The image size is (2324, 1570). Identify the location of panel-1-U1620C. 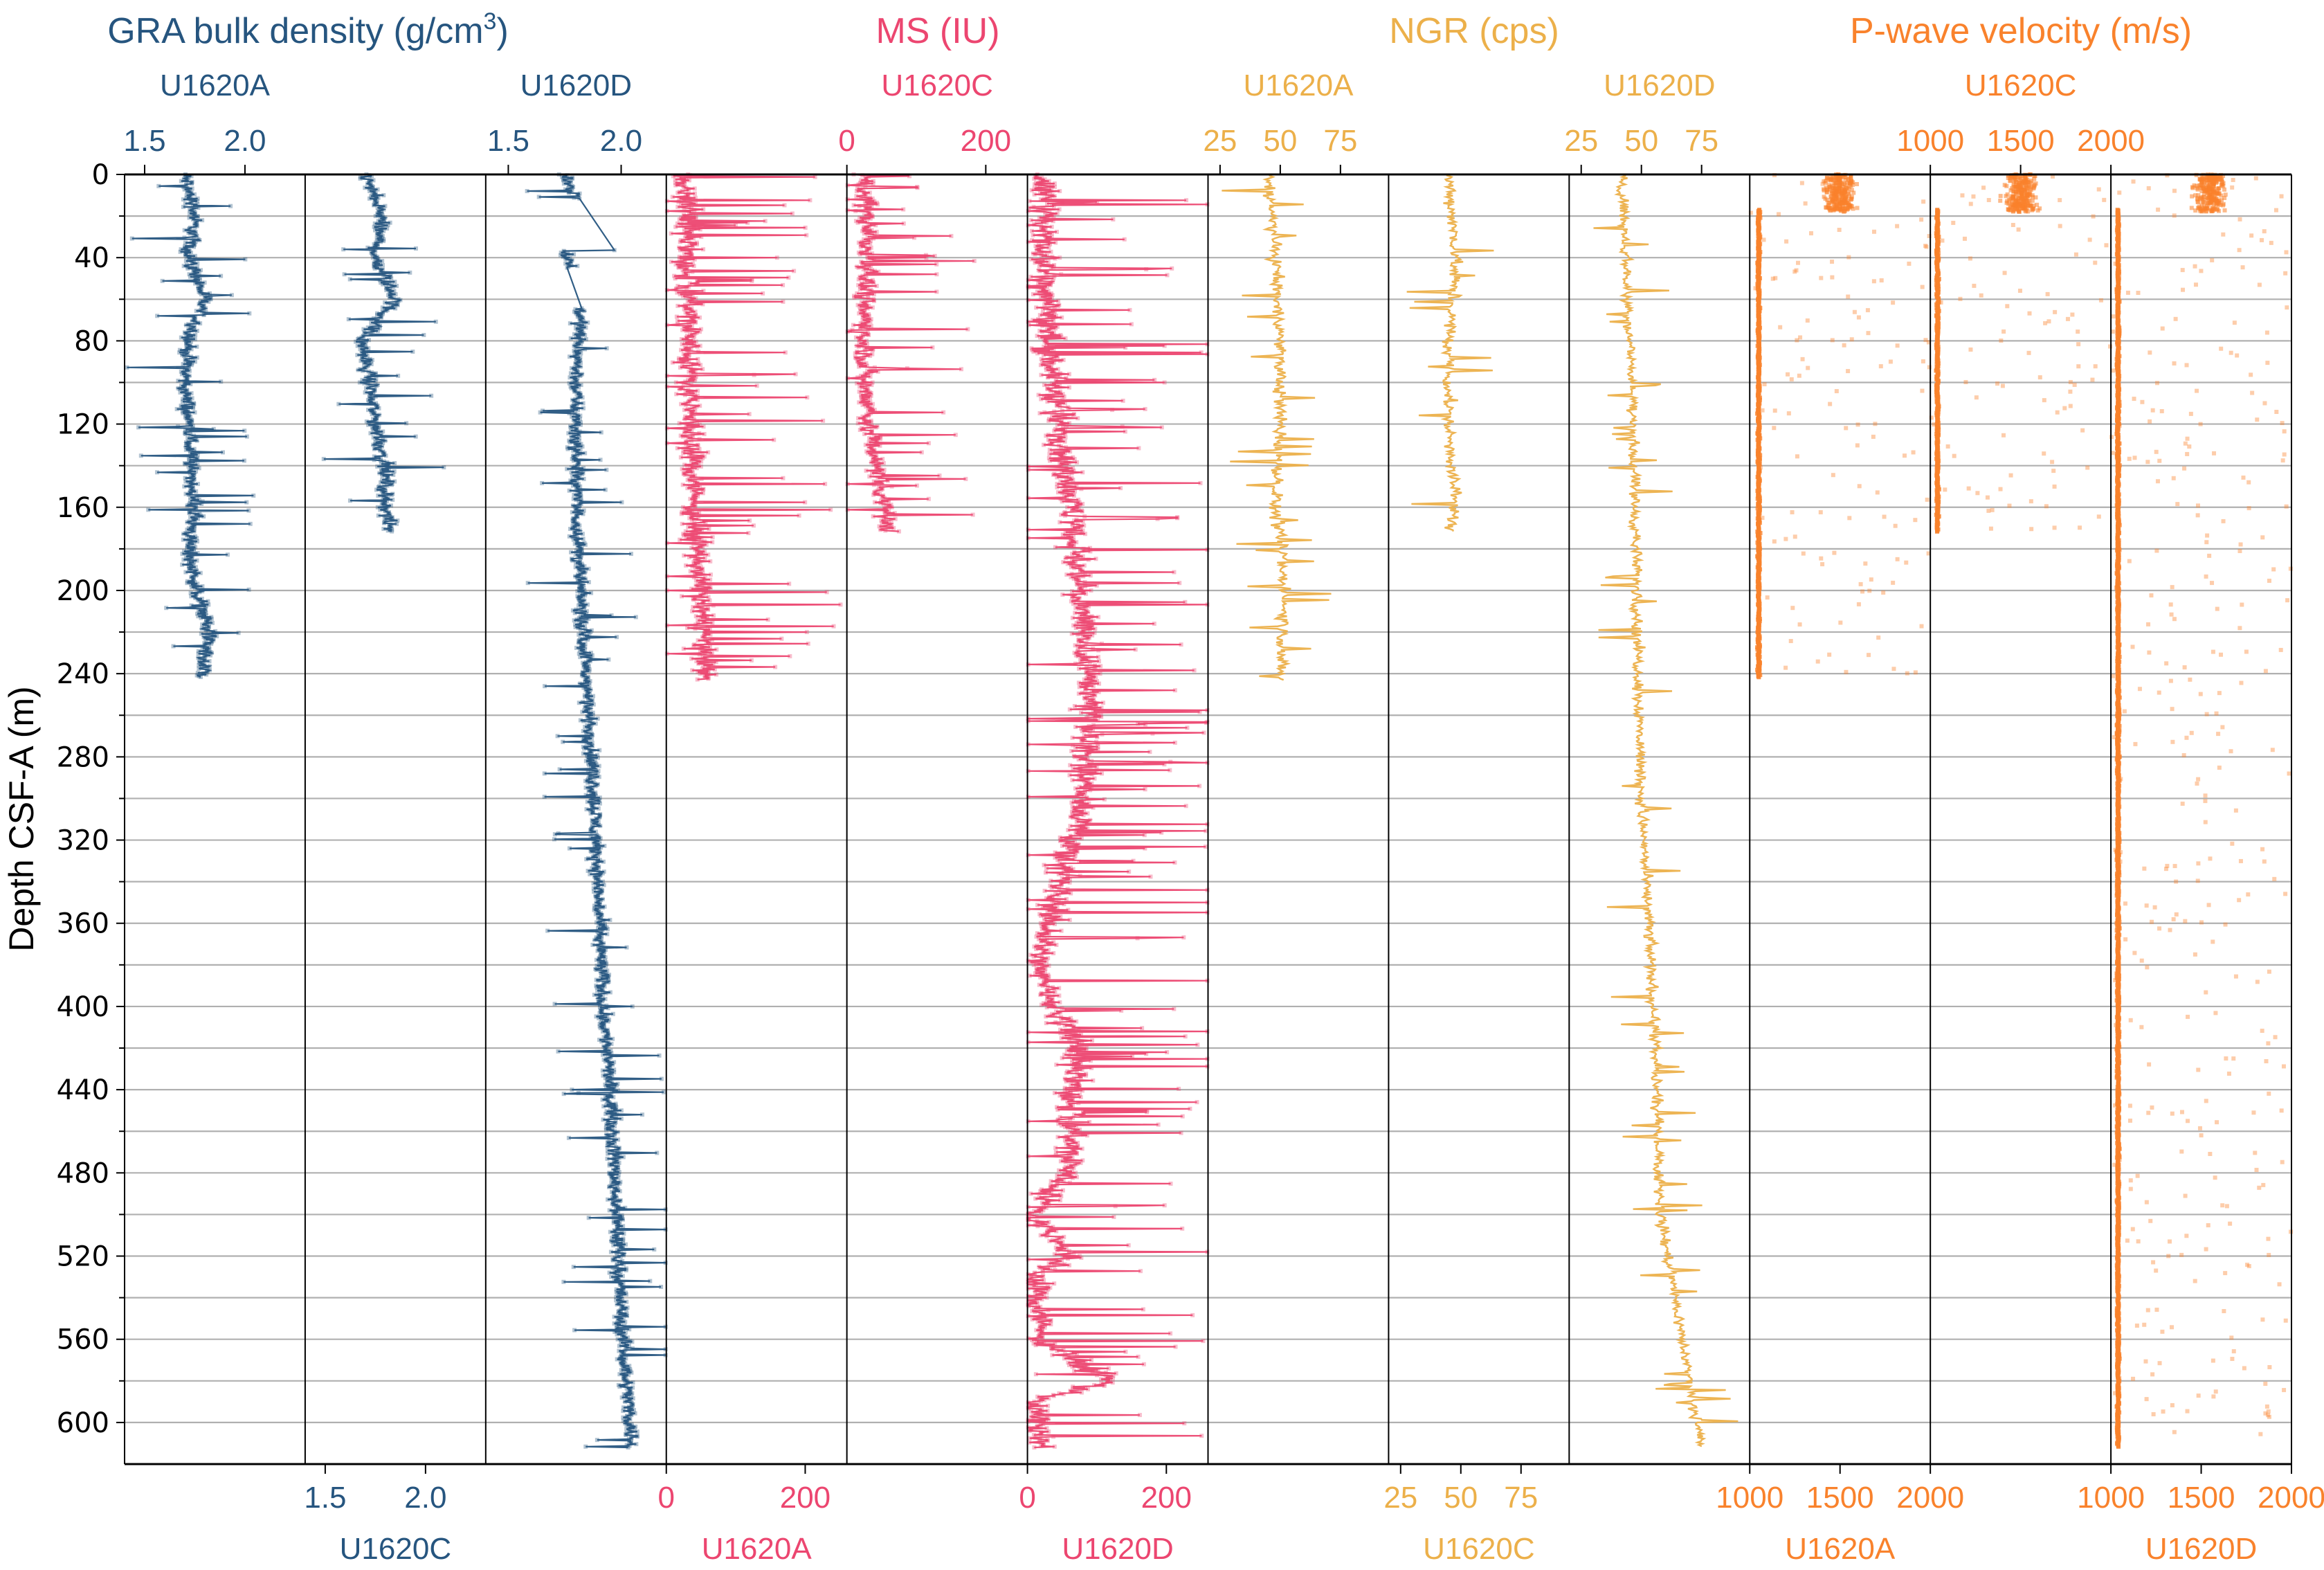
(911, 353).